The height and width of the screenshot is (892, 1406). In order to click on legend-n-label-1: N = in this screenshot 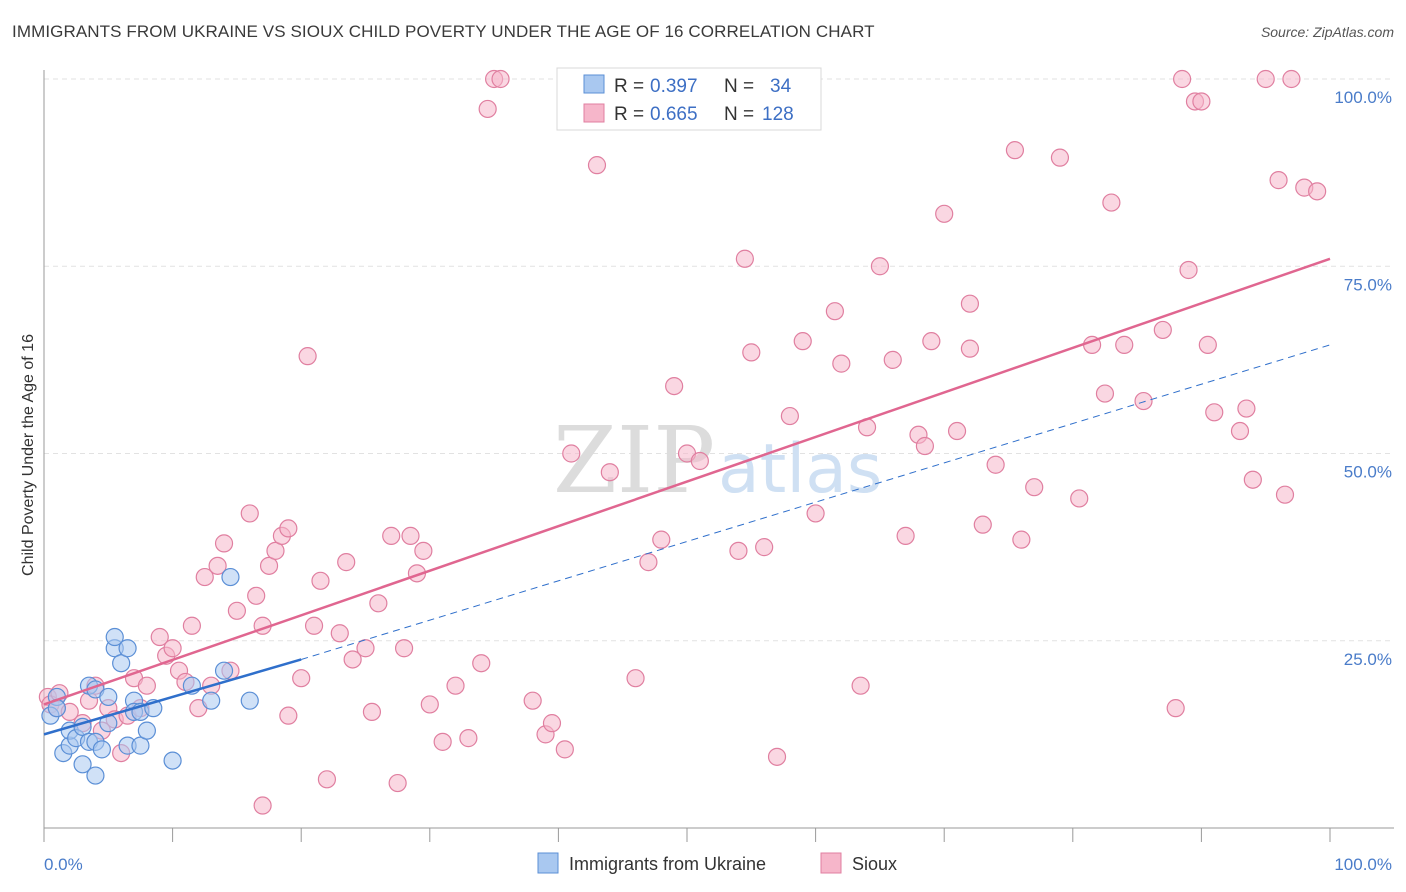, I will do `click(739, 86)`.